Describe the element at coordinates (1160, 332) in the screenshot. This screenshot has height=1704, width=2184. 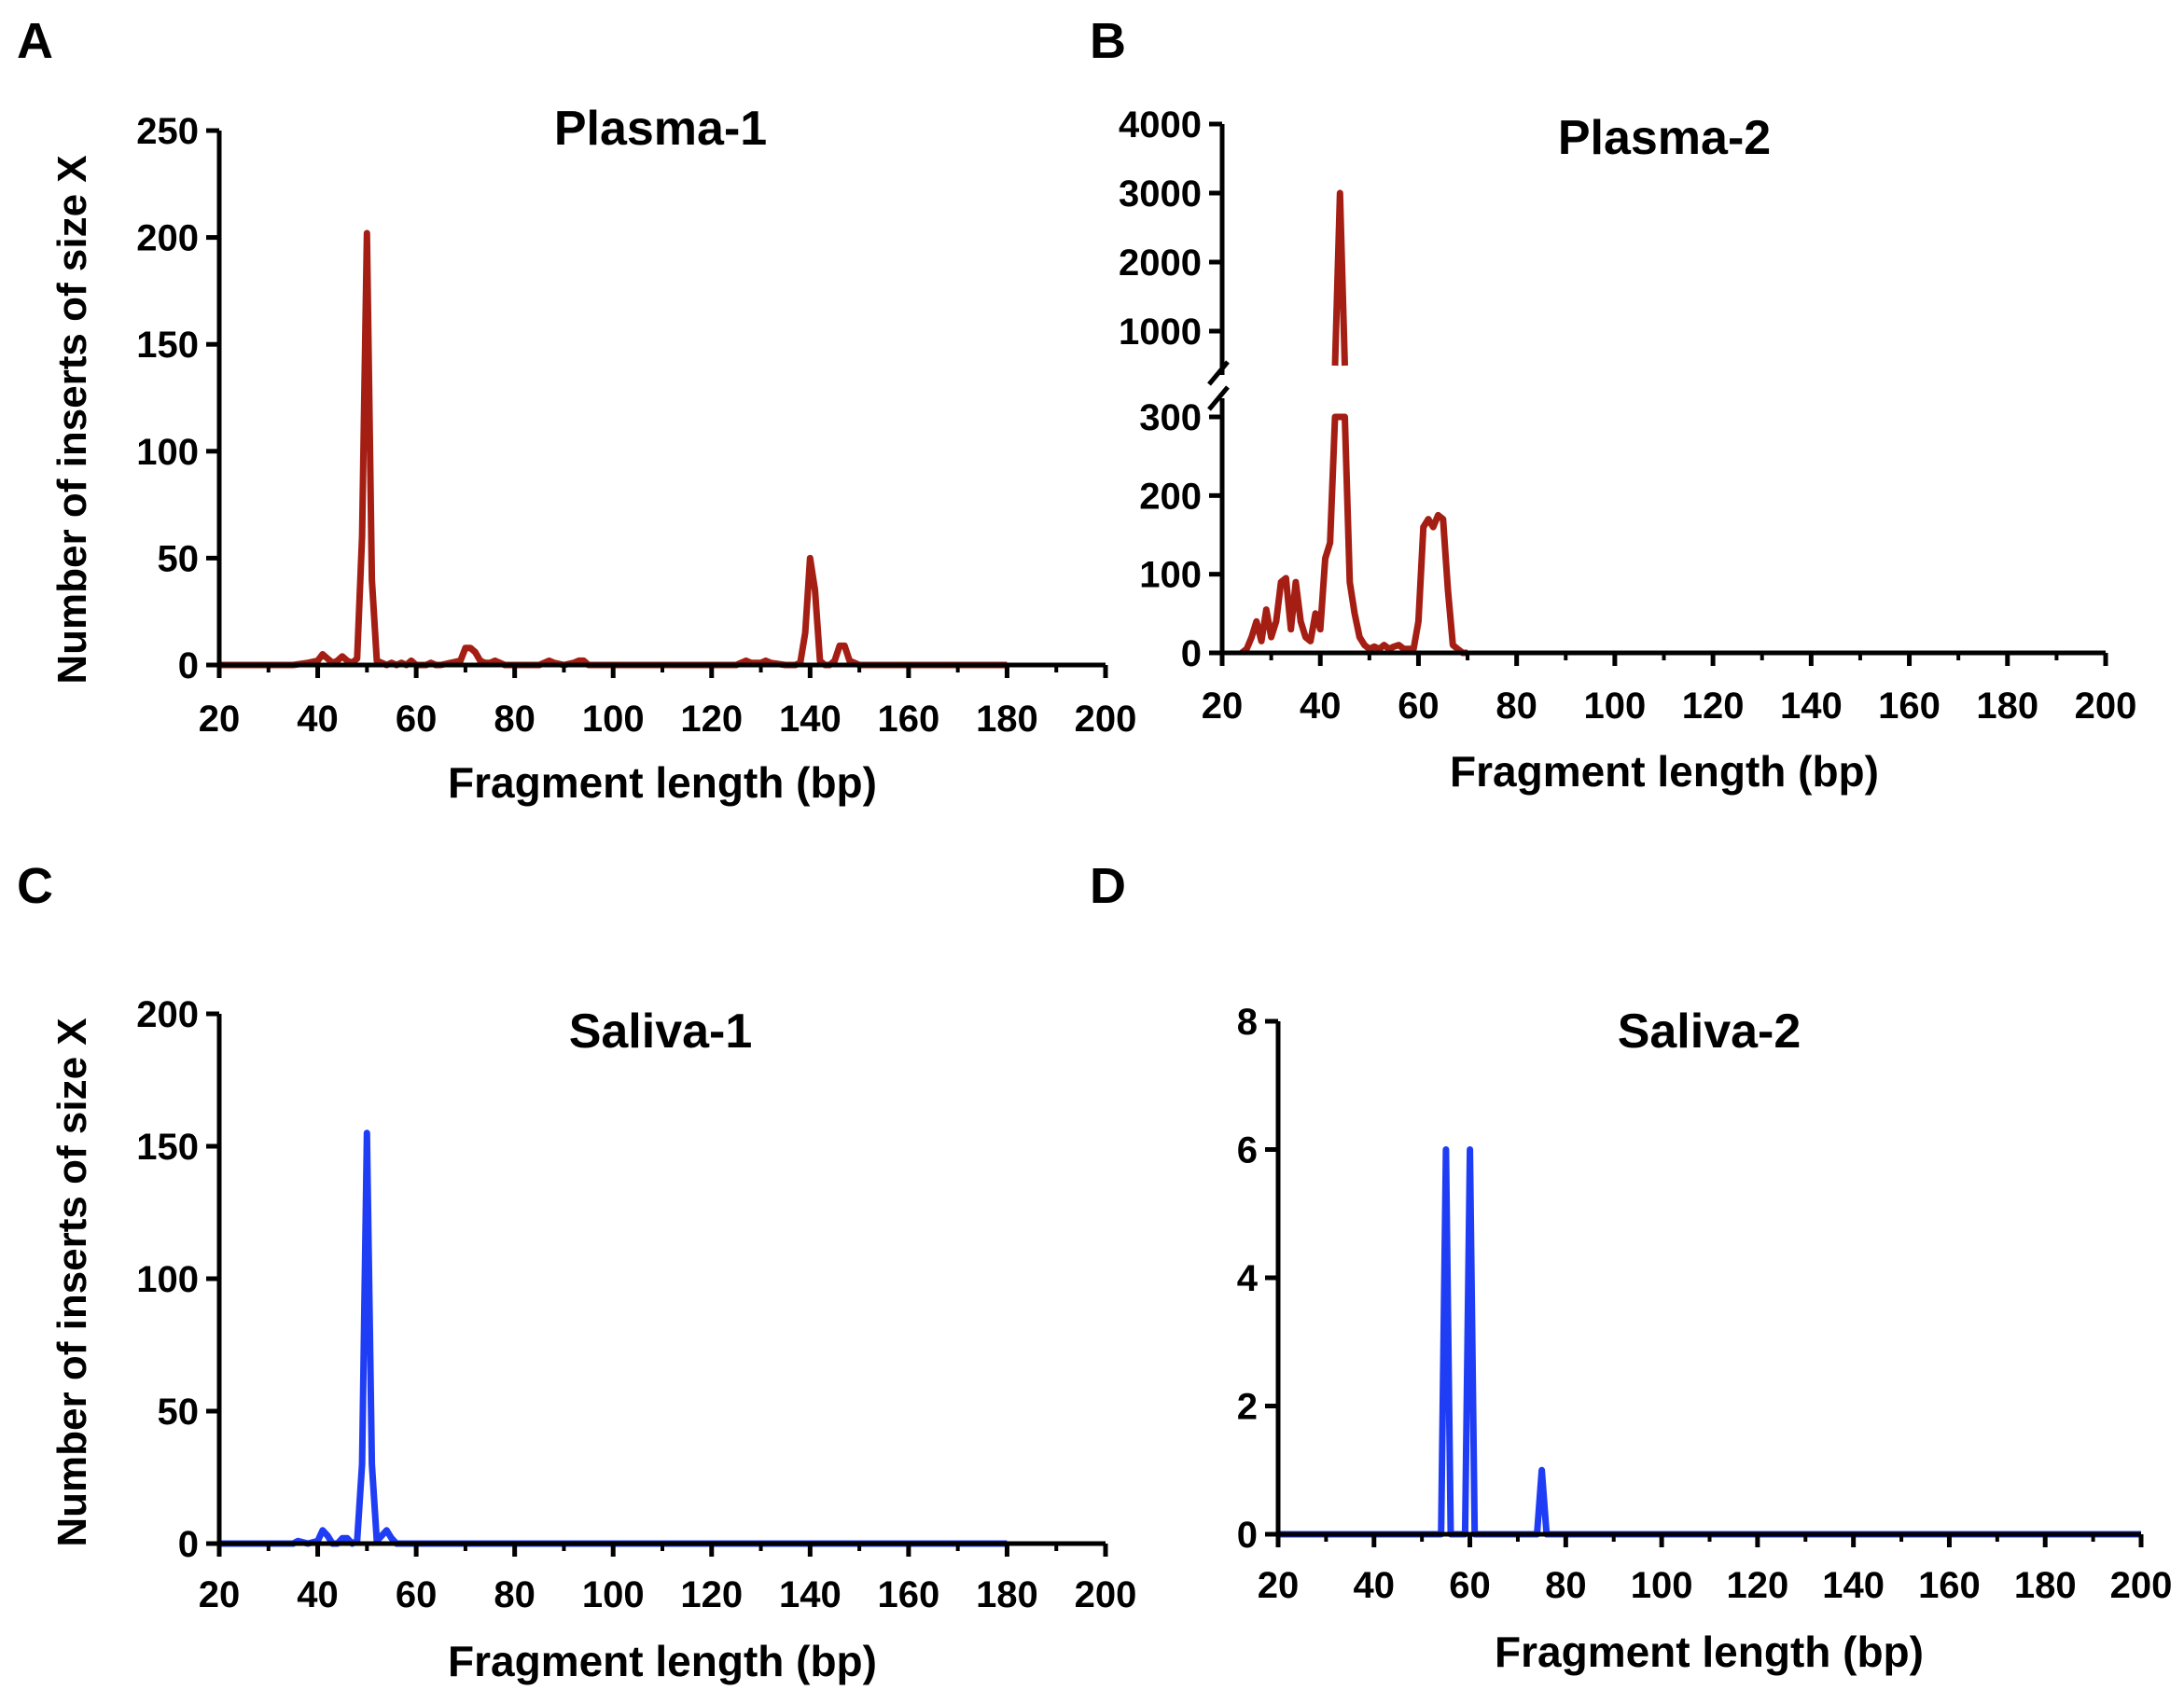
I see `y-tick-label: 1000` at that location.